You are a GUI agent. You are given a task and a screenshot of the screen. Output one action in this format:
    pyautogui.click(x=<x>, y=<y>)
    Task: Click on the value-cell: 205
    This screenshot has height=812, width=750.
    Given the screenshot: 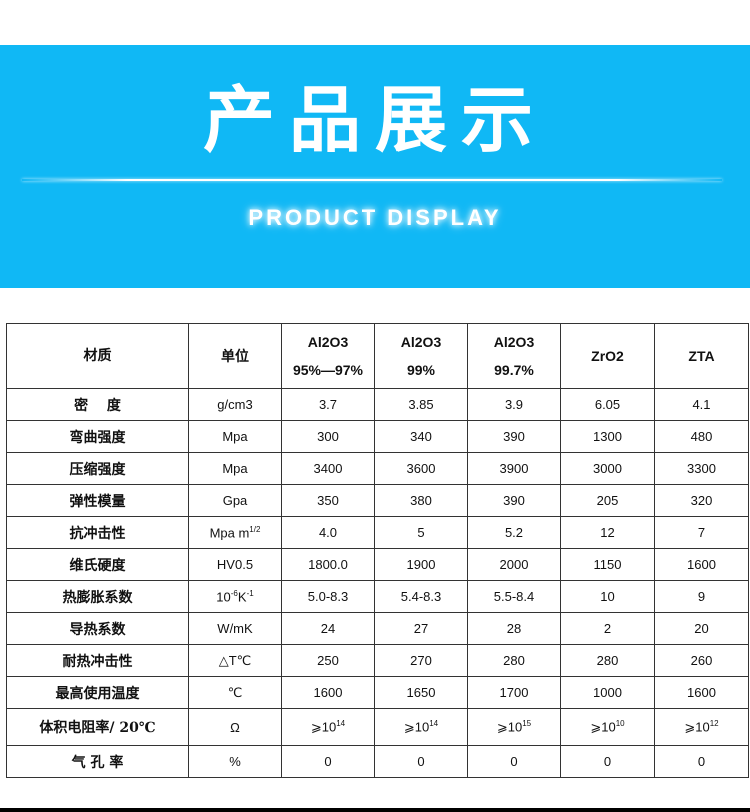 What is the action you would take?
    pyautogui.click(x=607, y=500)
    